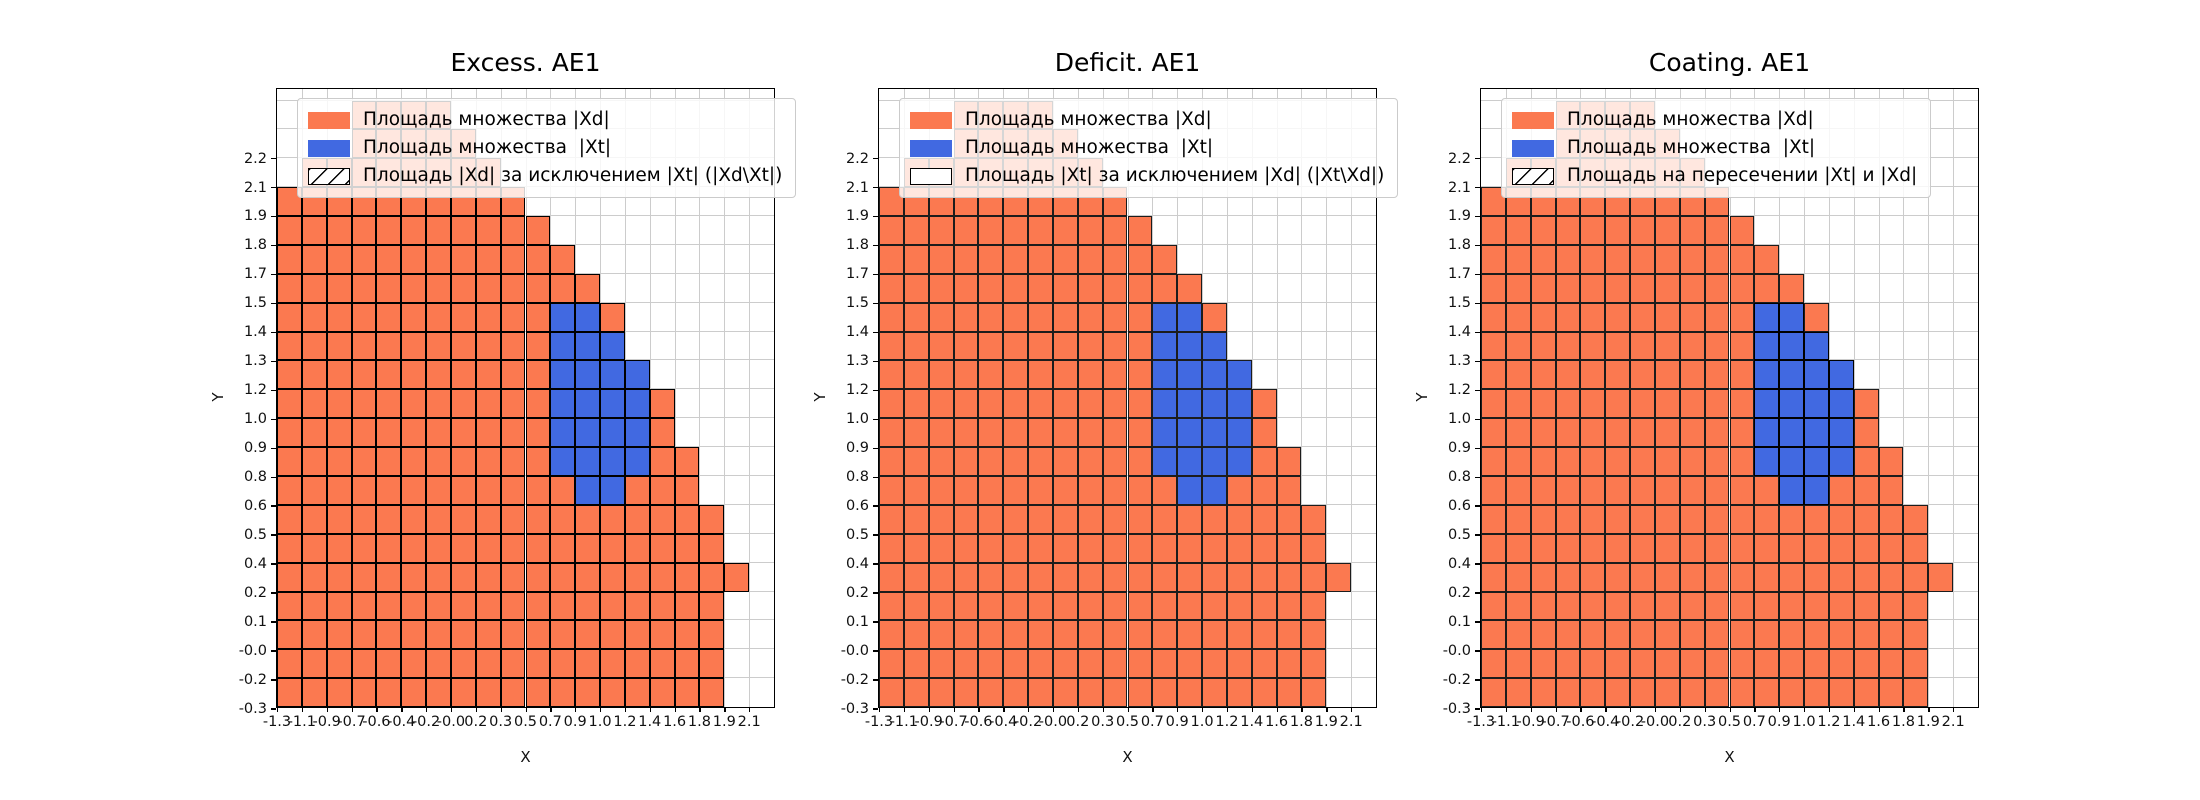  What do you see at coordinates (1422, 397) in the screenshot?
I see `y-axis-label: Y` at bounding box center [1422, 397].